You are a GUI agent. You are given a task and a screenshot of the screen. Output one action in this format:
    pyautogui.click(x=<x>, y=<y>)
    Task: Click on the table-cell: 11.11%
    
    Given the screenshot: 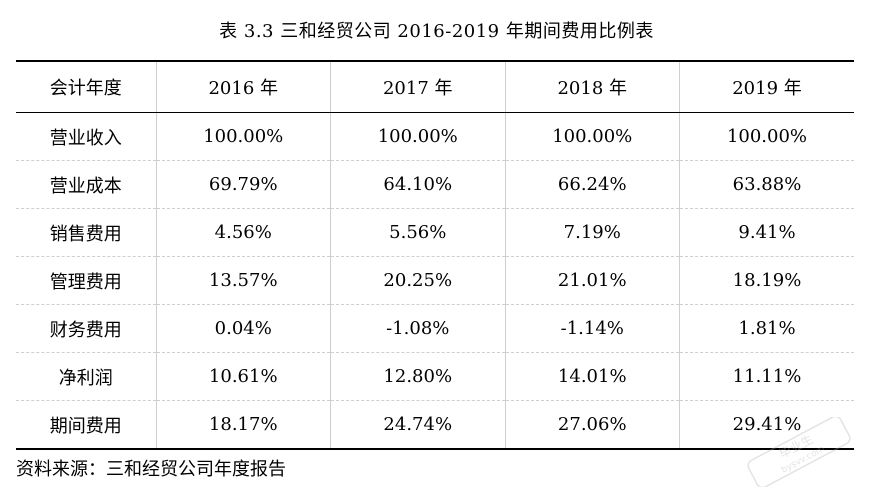 What is the action you would take?
    pyautogui.click(x=766, y=376)
    